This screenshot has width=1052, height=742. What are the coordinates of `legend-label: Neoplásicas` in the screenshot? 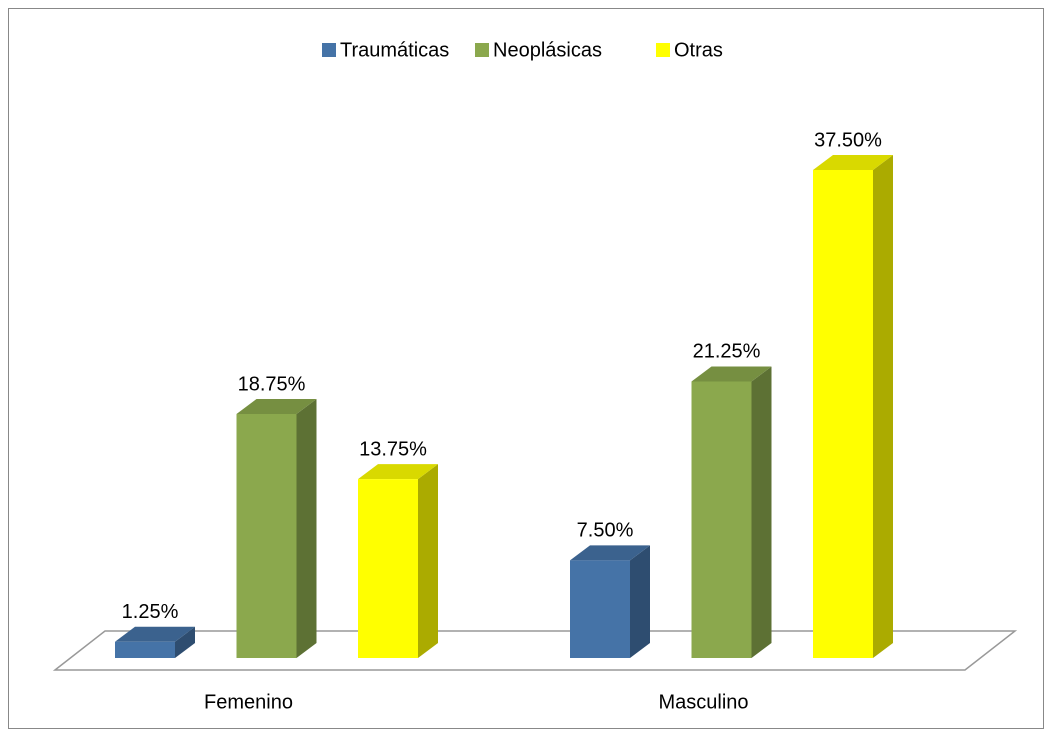 It's located at (547, 50).